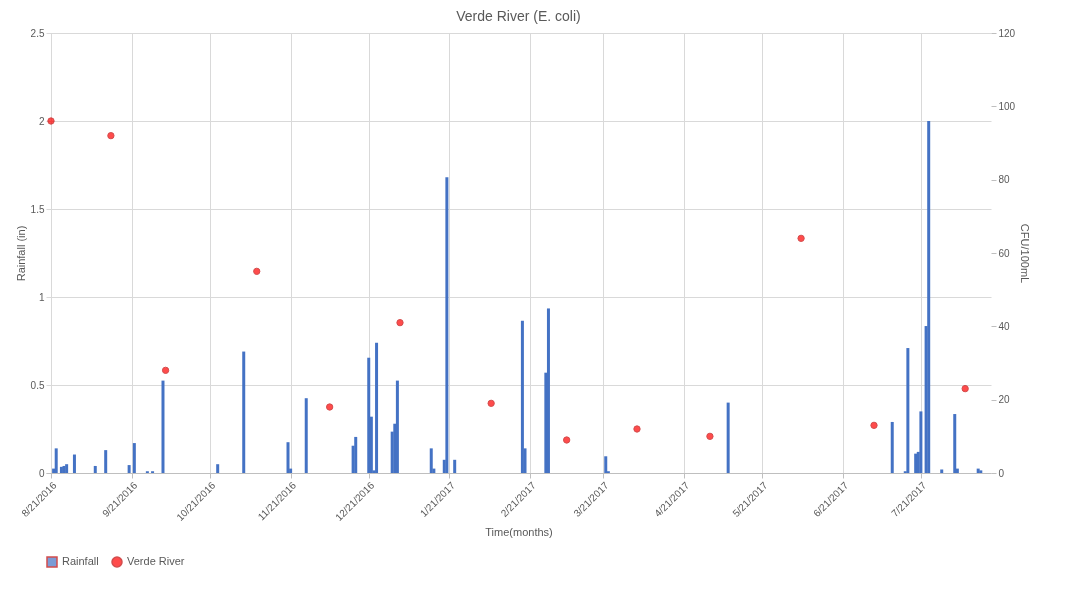  I want to click on y2-tick-label: 0, so click(1001, 473).